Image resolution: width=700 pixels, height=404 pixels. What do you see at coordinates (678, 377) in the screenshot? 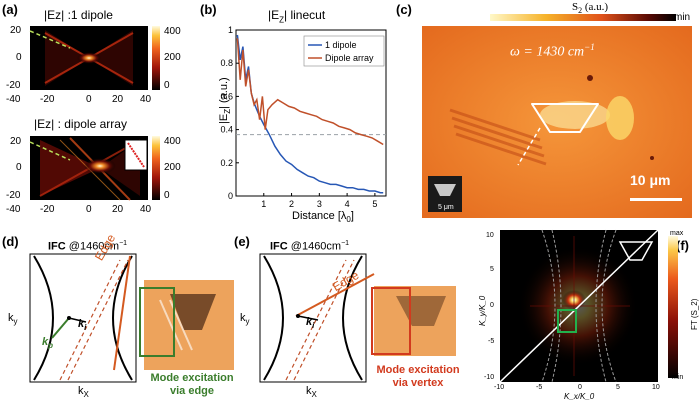
I see `f-cb-min: min` at bounding box center [678, 377].